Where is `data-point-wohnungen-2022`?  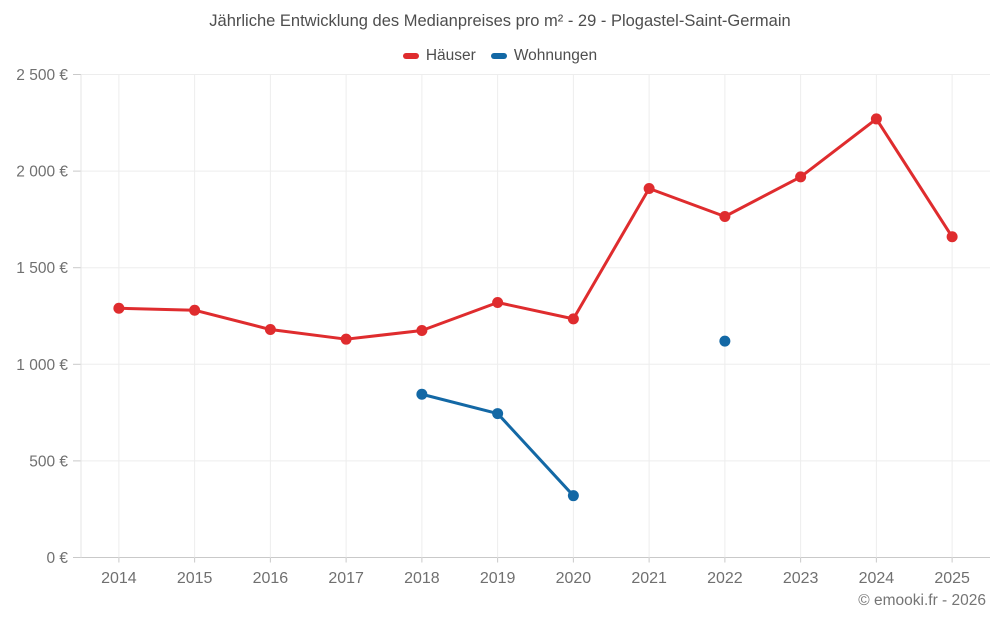 data-point-wohnungen-2022 is located at coordinates (725, 341).